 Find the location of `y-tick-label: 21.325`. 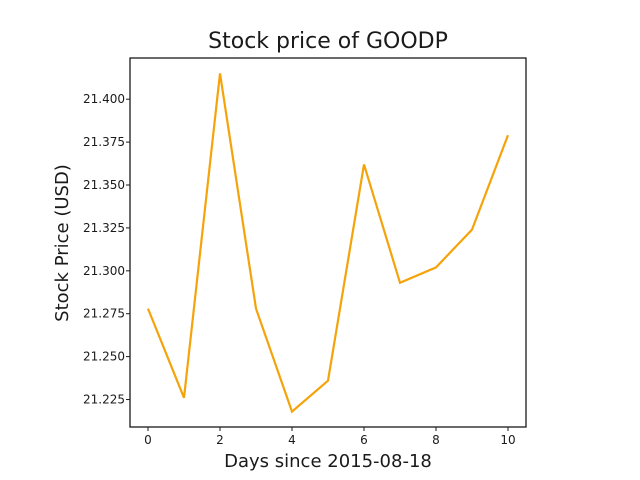

y-tick-label: 21.325 is located at coordinates (104, 228).